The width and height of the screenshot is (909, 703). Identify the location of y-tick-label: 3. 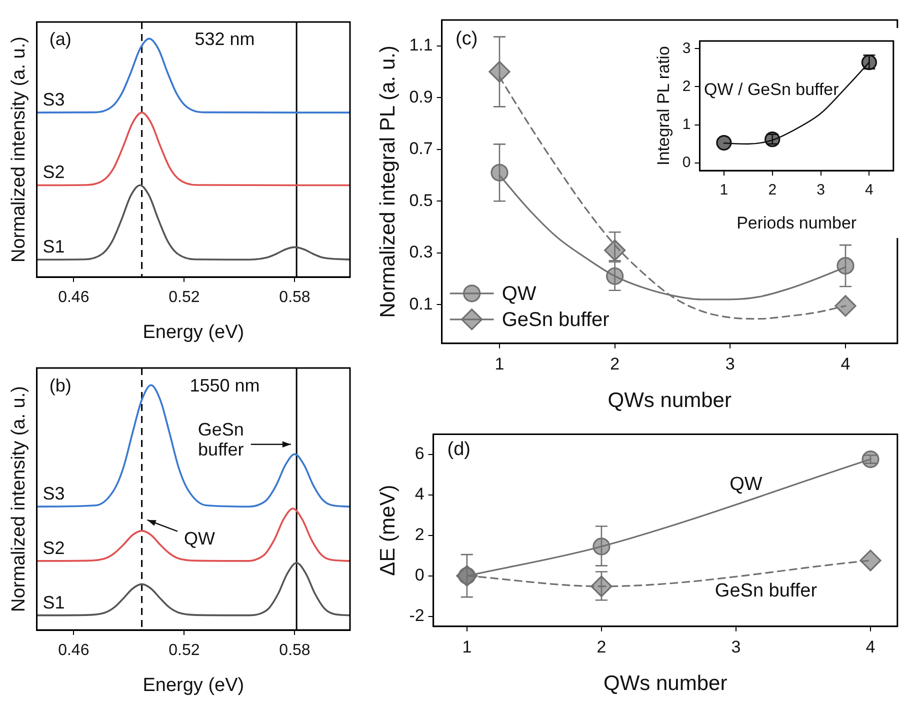
(686, 48).